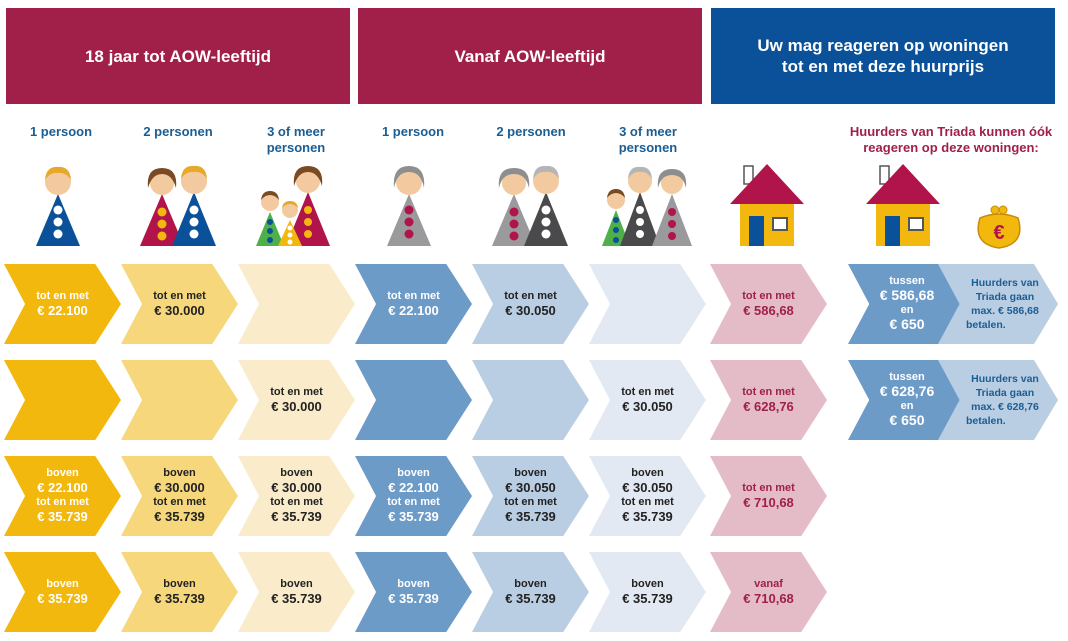 The height and width of the screenshot is (641, 1068). I want to click on income-arrow: vanaf € 710,68, so click(768, 592).